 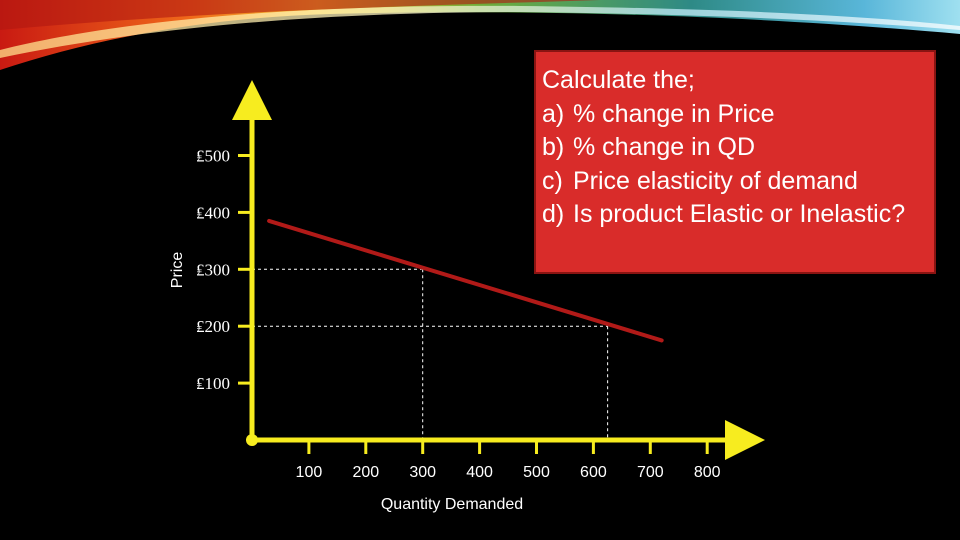 I want to click on question-heading: Calculate the;, so click(x=618, y=80).